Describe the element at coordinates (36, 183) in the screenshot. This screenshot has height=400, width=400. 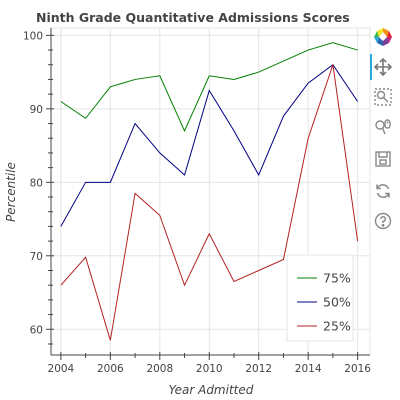
I see `y-tick-label: 80` at that location.